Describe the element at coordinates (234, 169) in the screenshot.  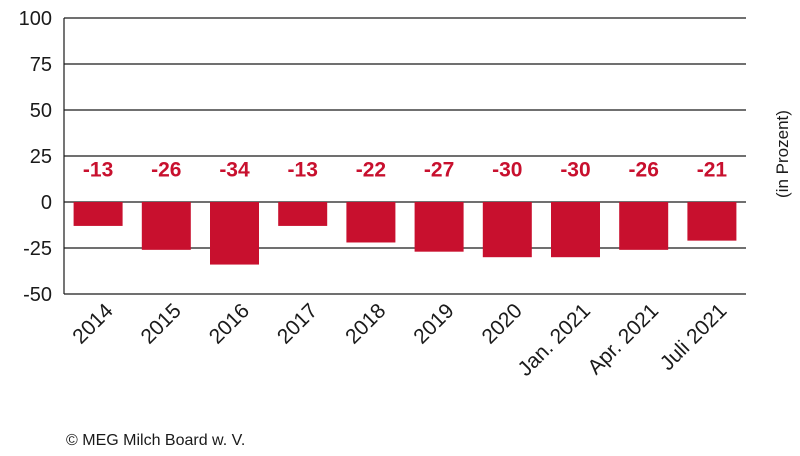
I see `data-label: -34` at that location.